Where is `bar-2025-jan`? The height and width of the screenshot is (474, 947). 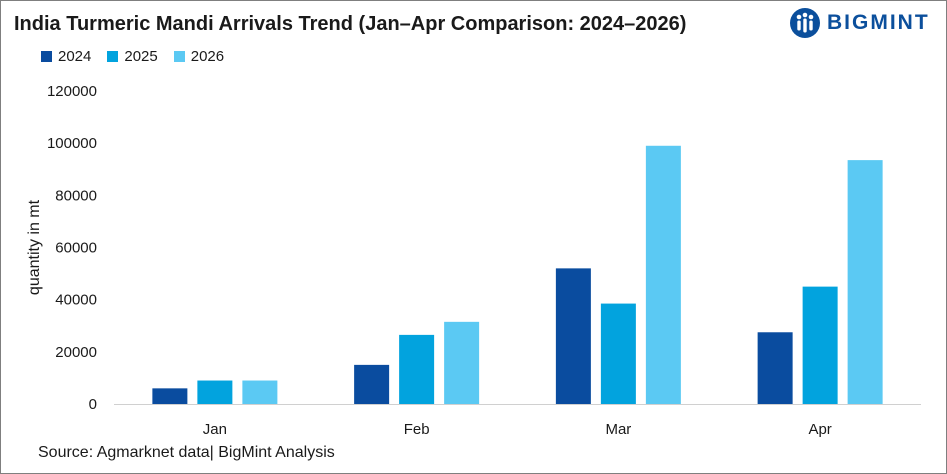
bar-2025-jan is located at coordinates (215, 392).